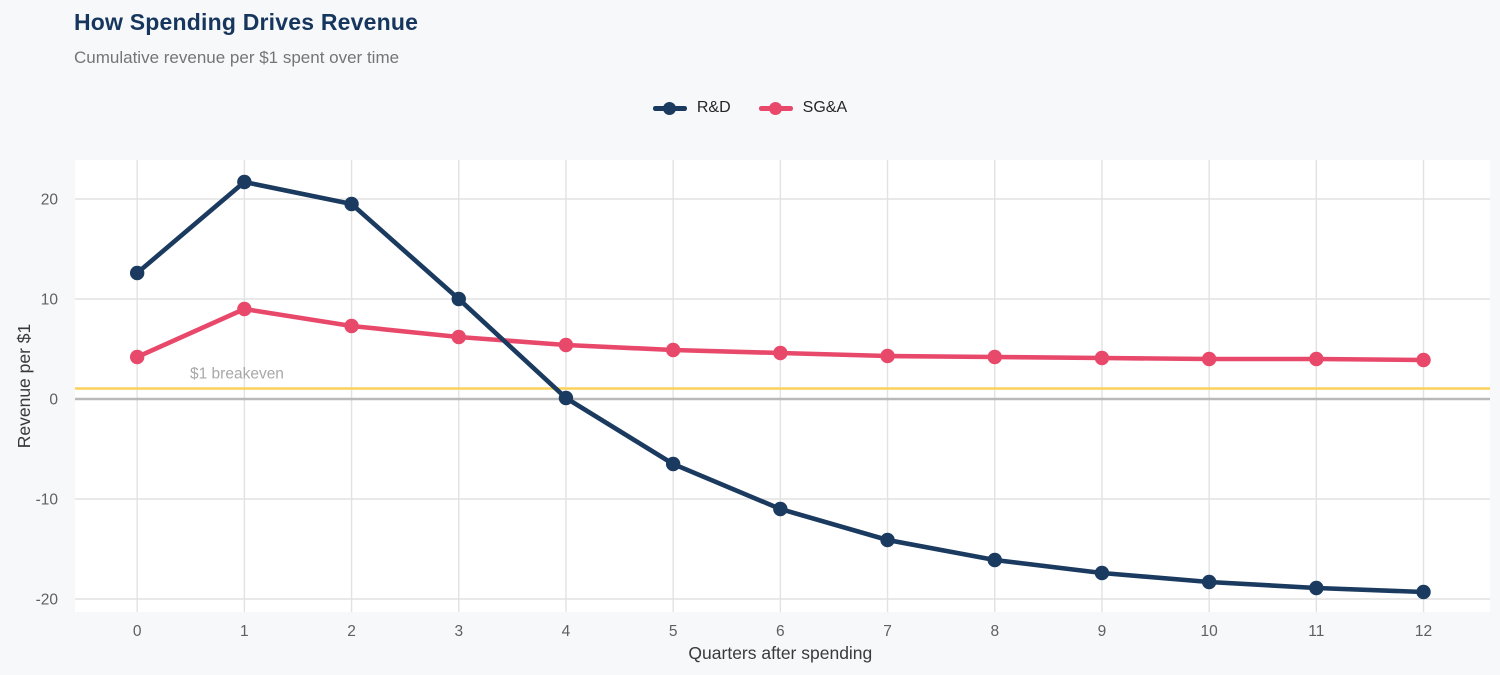 Image resolution: width=1500 pixels, height=675 pixels. I want to click on x-tick-label: 8, so click(994, 631).